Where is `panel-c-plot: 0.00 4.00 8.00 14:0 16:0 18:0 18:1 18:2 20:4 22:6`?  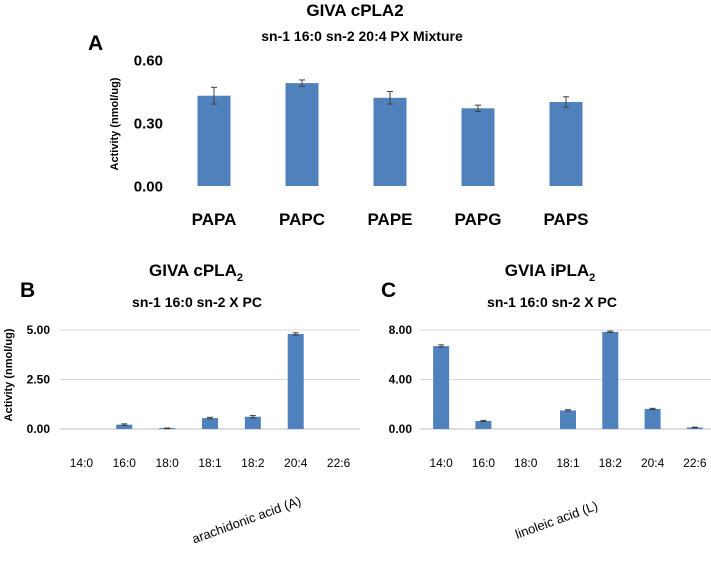 panel-c-plot: 0.00 4.00 8.00 14:0 16:0 18:0 18:1 18:2 20:4 22:6 is located at coordinates (550, 396).